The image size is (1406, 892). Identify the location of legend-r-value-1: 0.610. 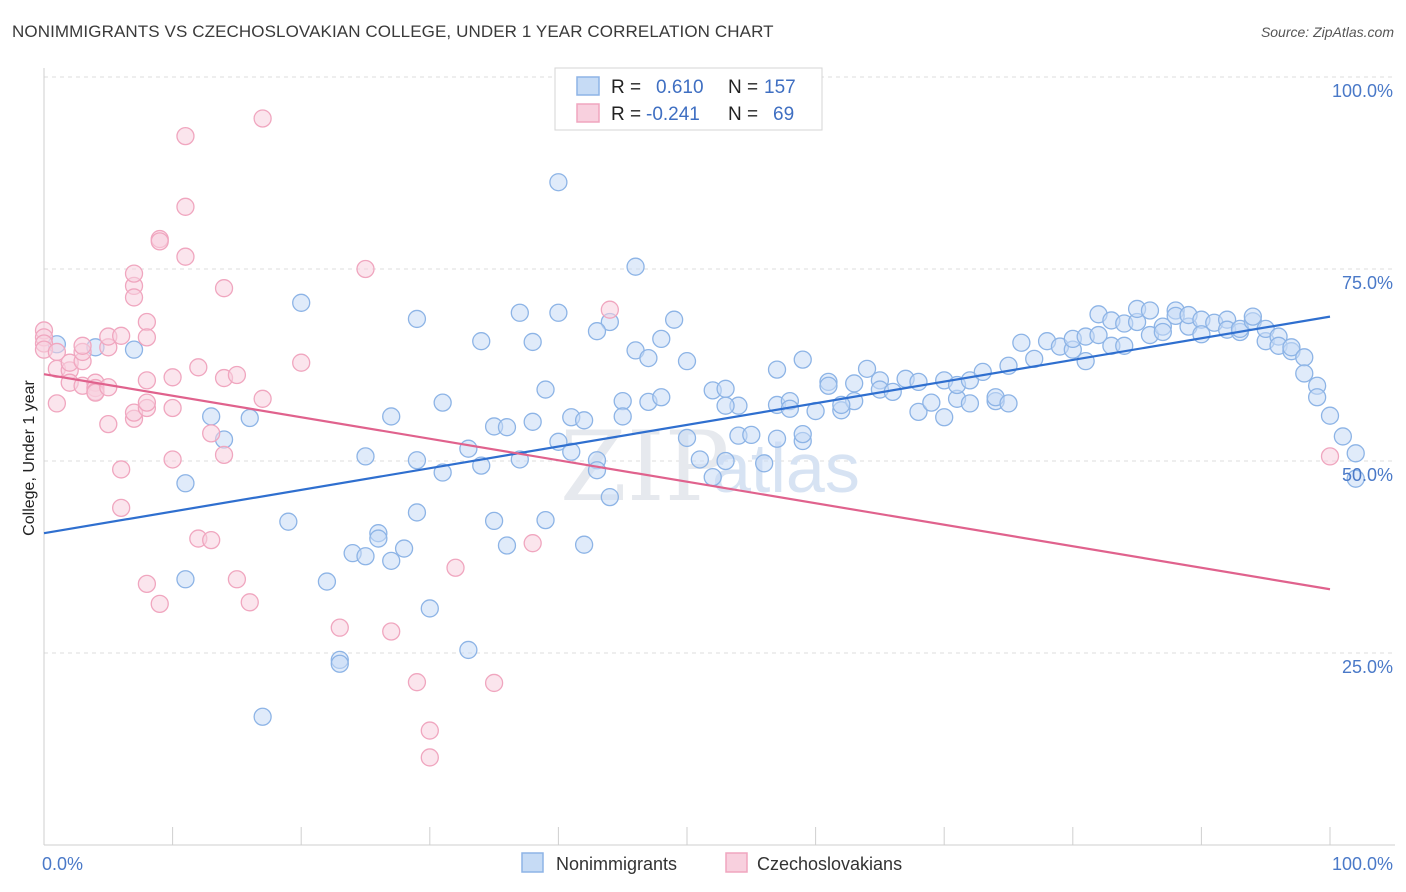
(680, 87).